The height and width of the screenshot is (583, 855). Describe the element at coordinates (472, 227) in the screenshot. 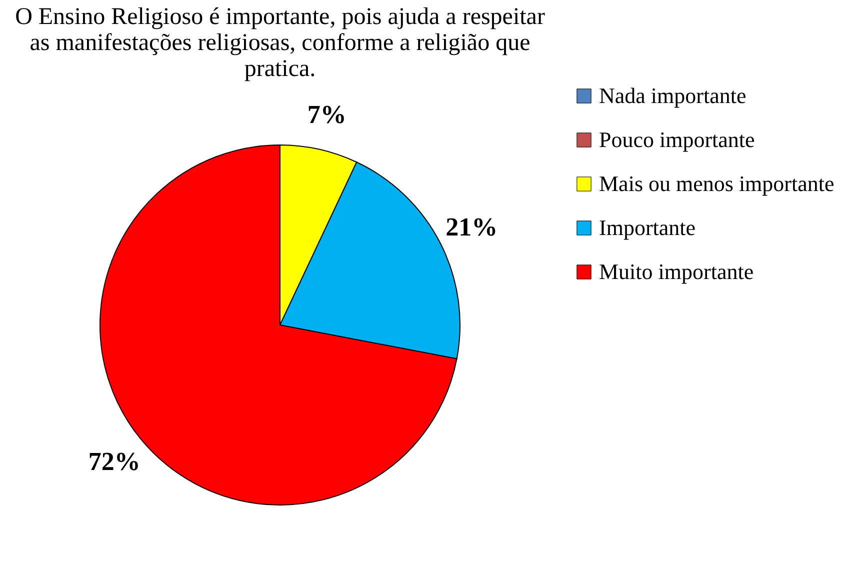

I see `data-label: 21%` at that location.